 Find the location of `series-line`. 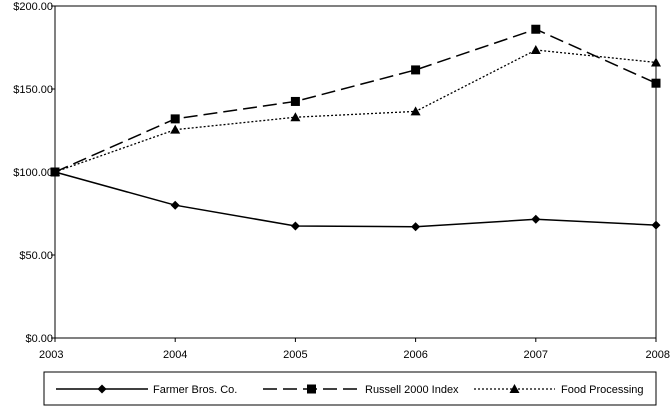

series-line is located at coordinates (355, 199).